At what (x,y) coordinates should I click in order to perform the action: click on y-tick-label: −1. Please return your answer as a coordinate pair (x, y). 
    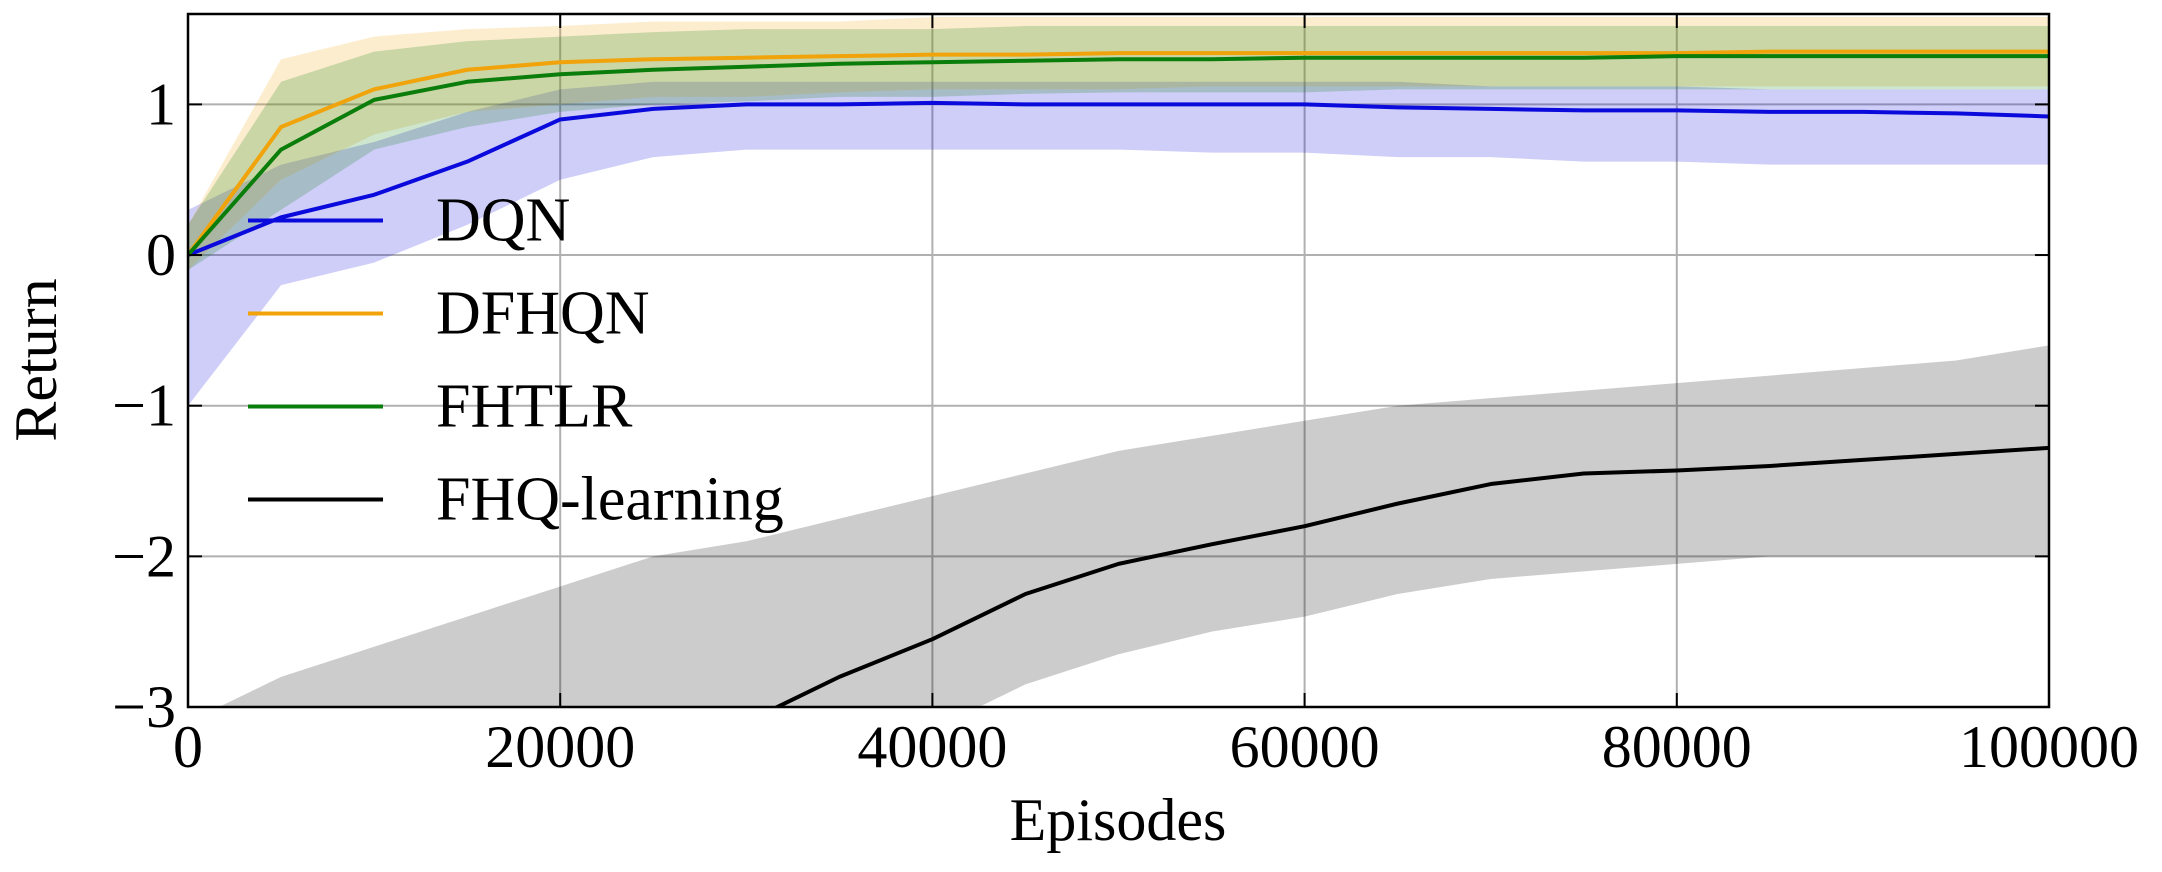
    Looking at the image, I should click on (144, 406).